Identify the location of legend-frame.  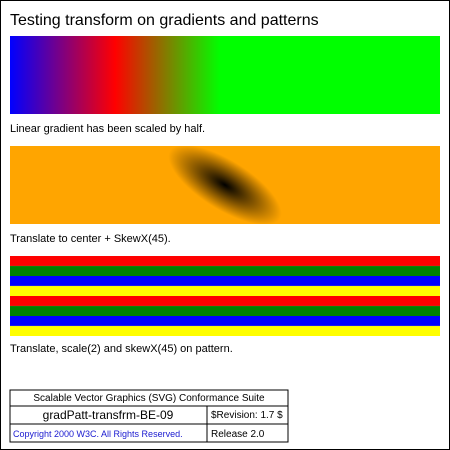
(149, 416).